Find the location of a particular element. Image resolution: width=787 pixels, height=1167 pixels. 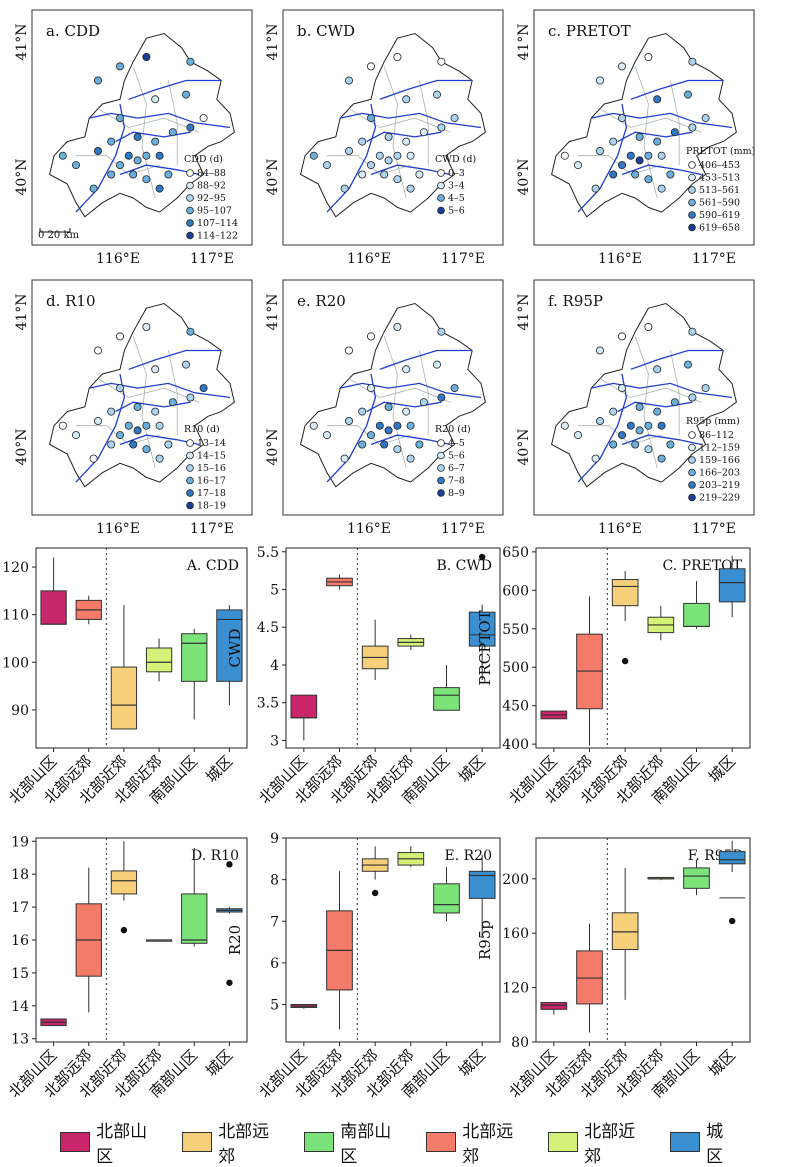

panel-title: E. R20 is located at coordinates (468, 856).